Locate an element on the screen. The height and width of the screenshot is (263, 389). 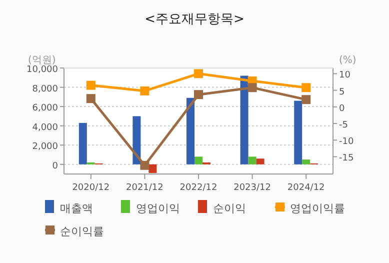
y-tick-label: 4,000 is located at coordinates (45, 127).